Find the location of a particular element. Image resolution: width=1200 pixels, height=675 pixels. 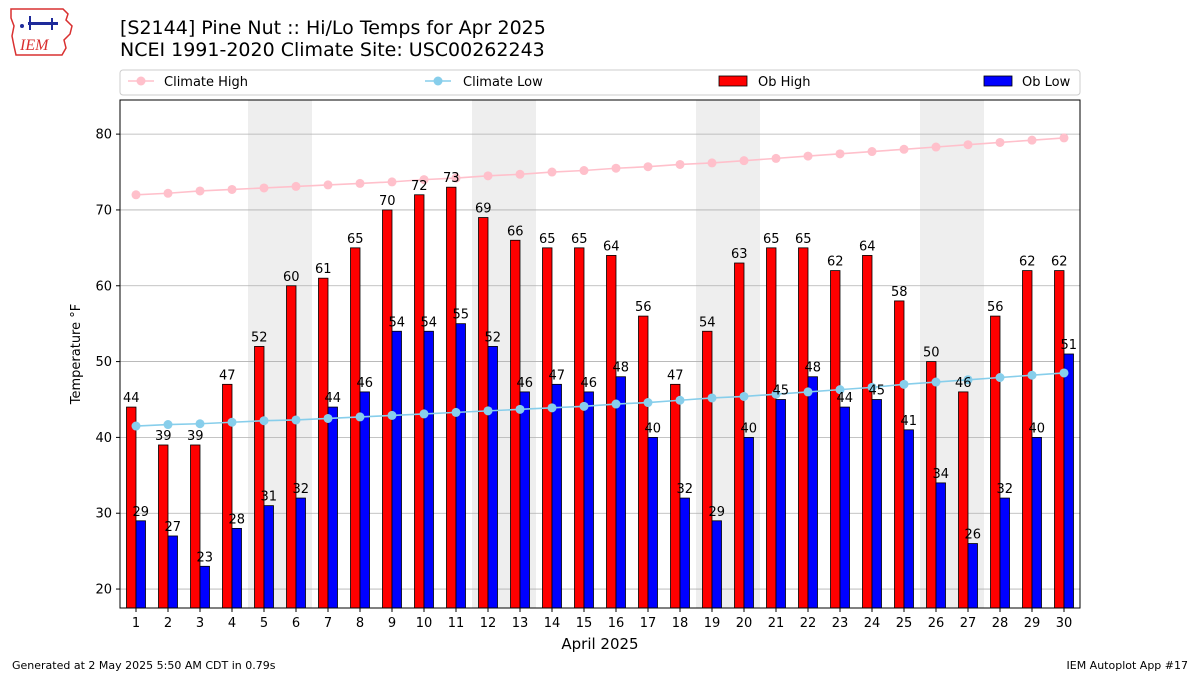

x-tick-label-8: 8 is located at coordinates (360, 623).